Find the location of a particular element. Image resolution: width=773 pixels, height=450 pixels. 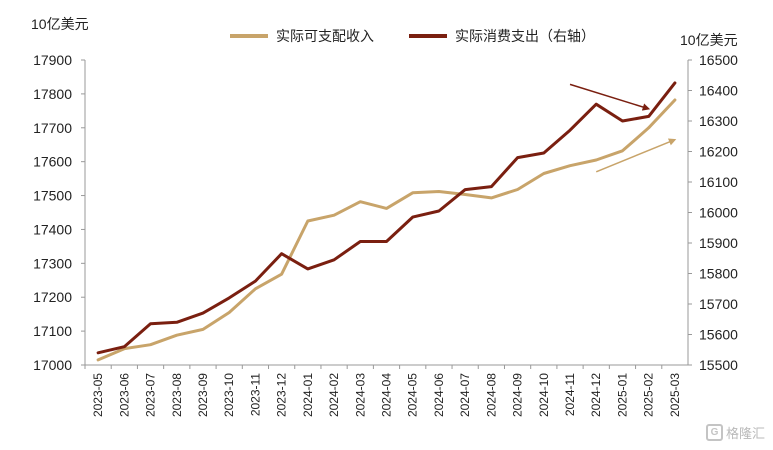

x-tick-label: 2024-07 is located at coordinates (465, 395).